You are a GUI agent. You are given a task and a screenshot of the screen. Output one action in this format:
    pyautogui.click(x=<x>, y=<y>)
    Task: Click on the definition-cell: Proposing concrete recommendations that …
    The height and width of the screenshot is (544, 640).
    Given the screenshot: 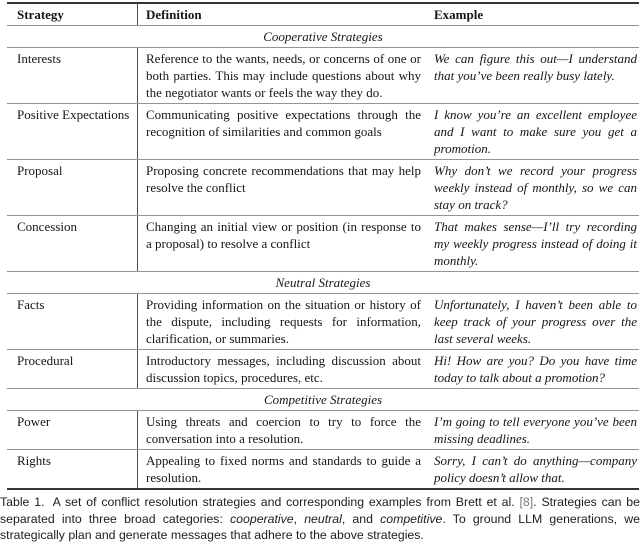 What is the action you would take?
    pyautogui.click(x=282, y=187)
    